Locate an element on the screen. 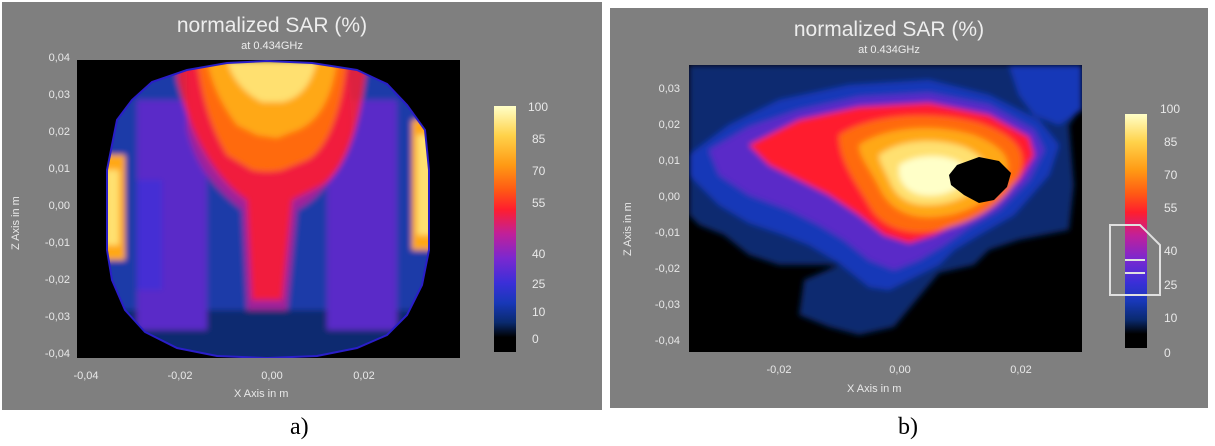 The width and height of the screenshot is (1215, 446). zero-sar-cavity is located at coordinates (980, 180).